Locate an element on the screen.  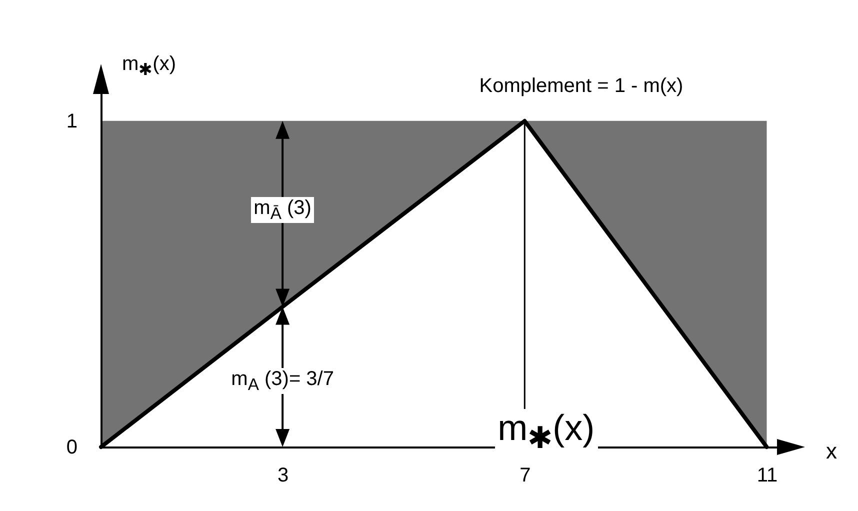
y-tick-label: 0 is located at coordinates (72, 447).